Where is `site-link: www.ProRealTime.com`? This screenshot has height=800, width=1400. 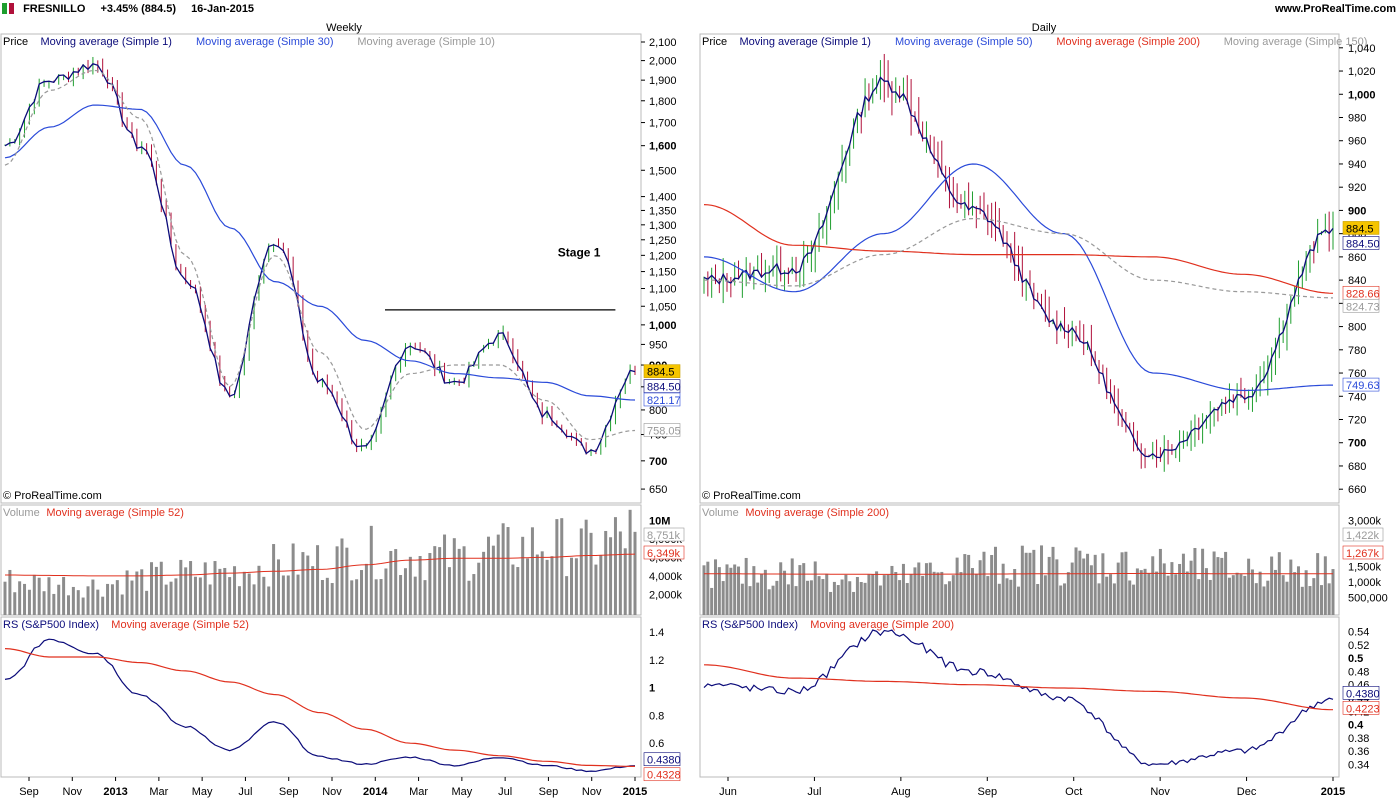 site-link: www.ProRealTime.com is located at coordinates (1335, 9).